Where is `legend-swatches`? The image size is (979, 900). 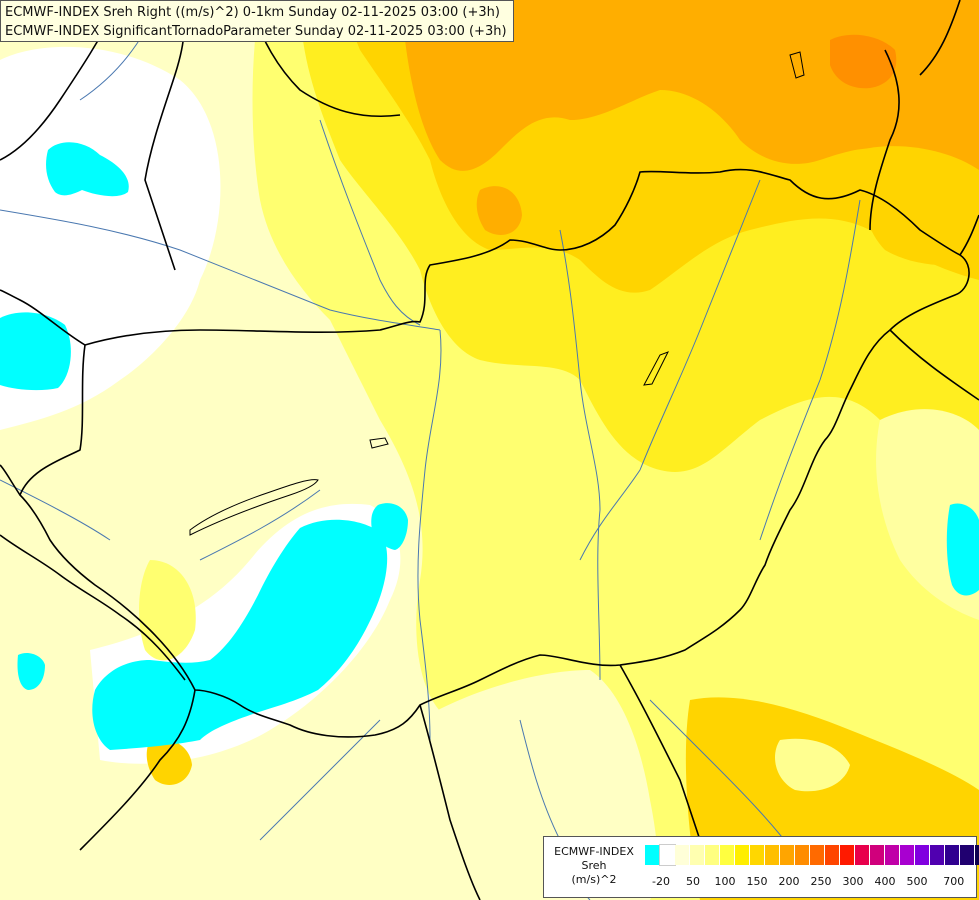
legend-swatches is located at coordinates (812, 855).